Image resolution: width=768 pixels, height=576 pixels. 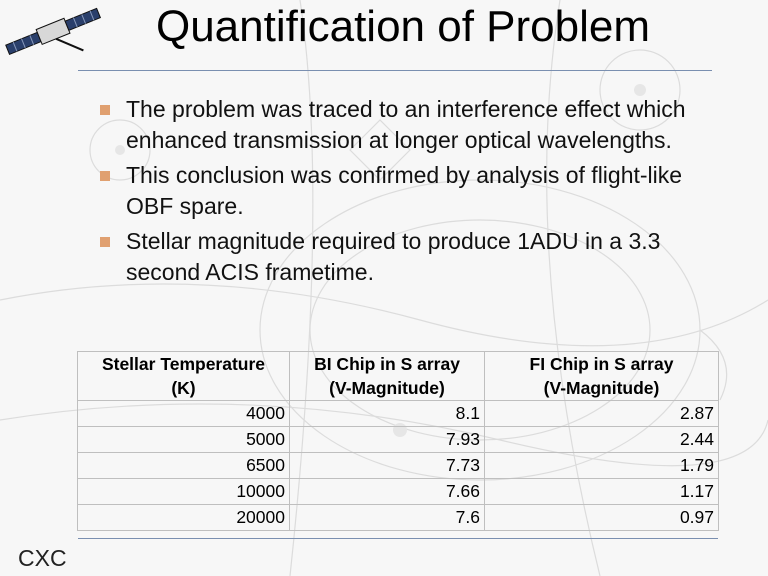 What do you see at coordinates (601, 465) in the screenshot?
I see `cell-fi-magnitude: 1.79` at bounding box center [601, 465].